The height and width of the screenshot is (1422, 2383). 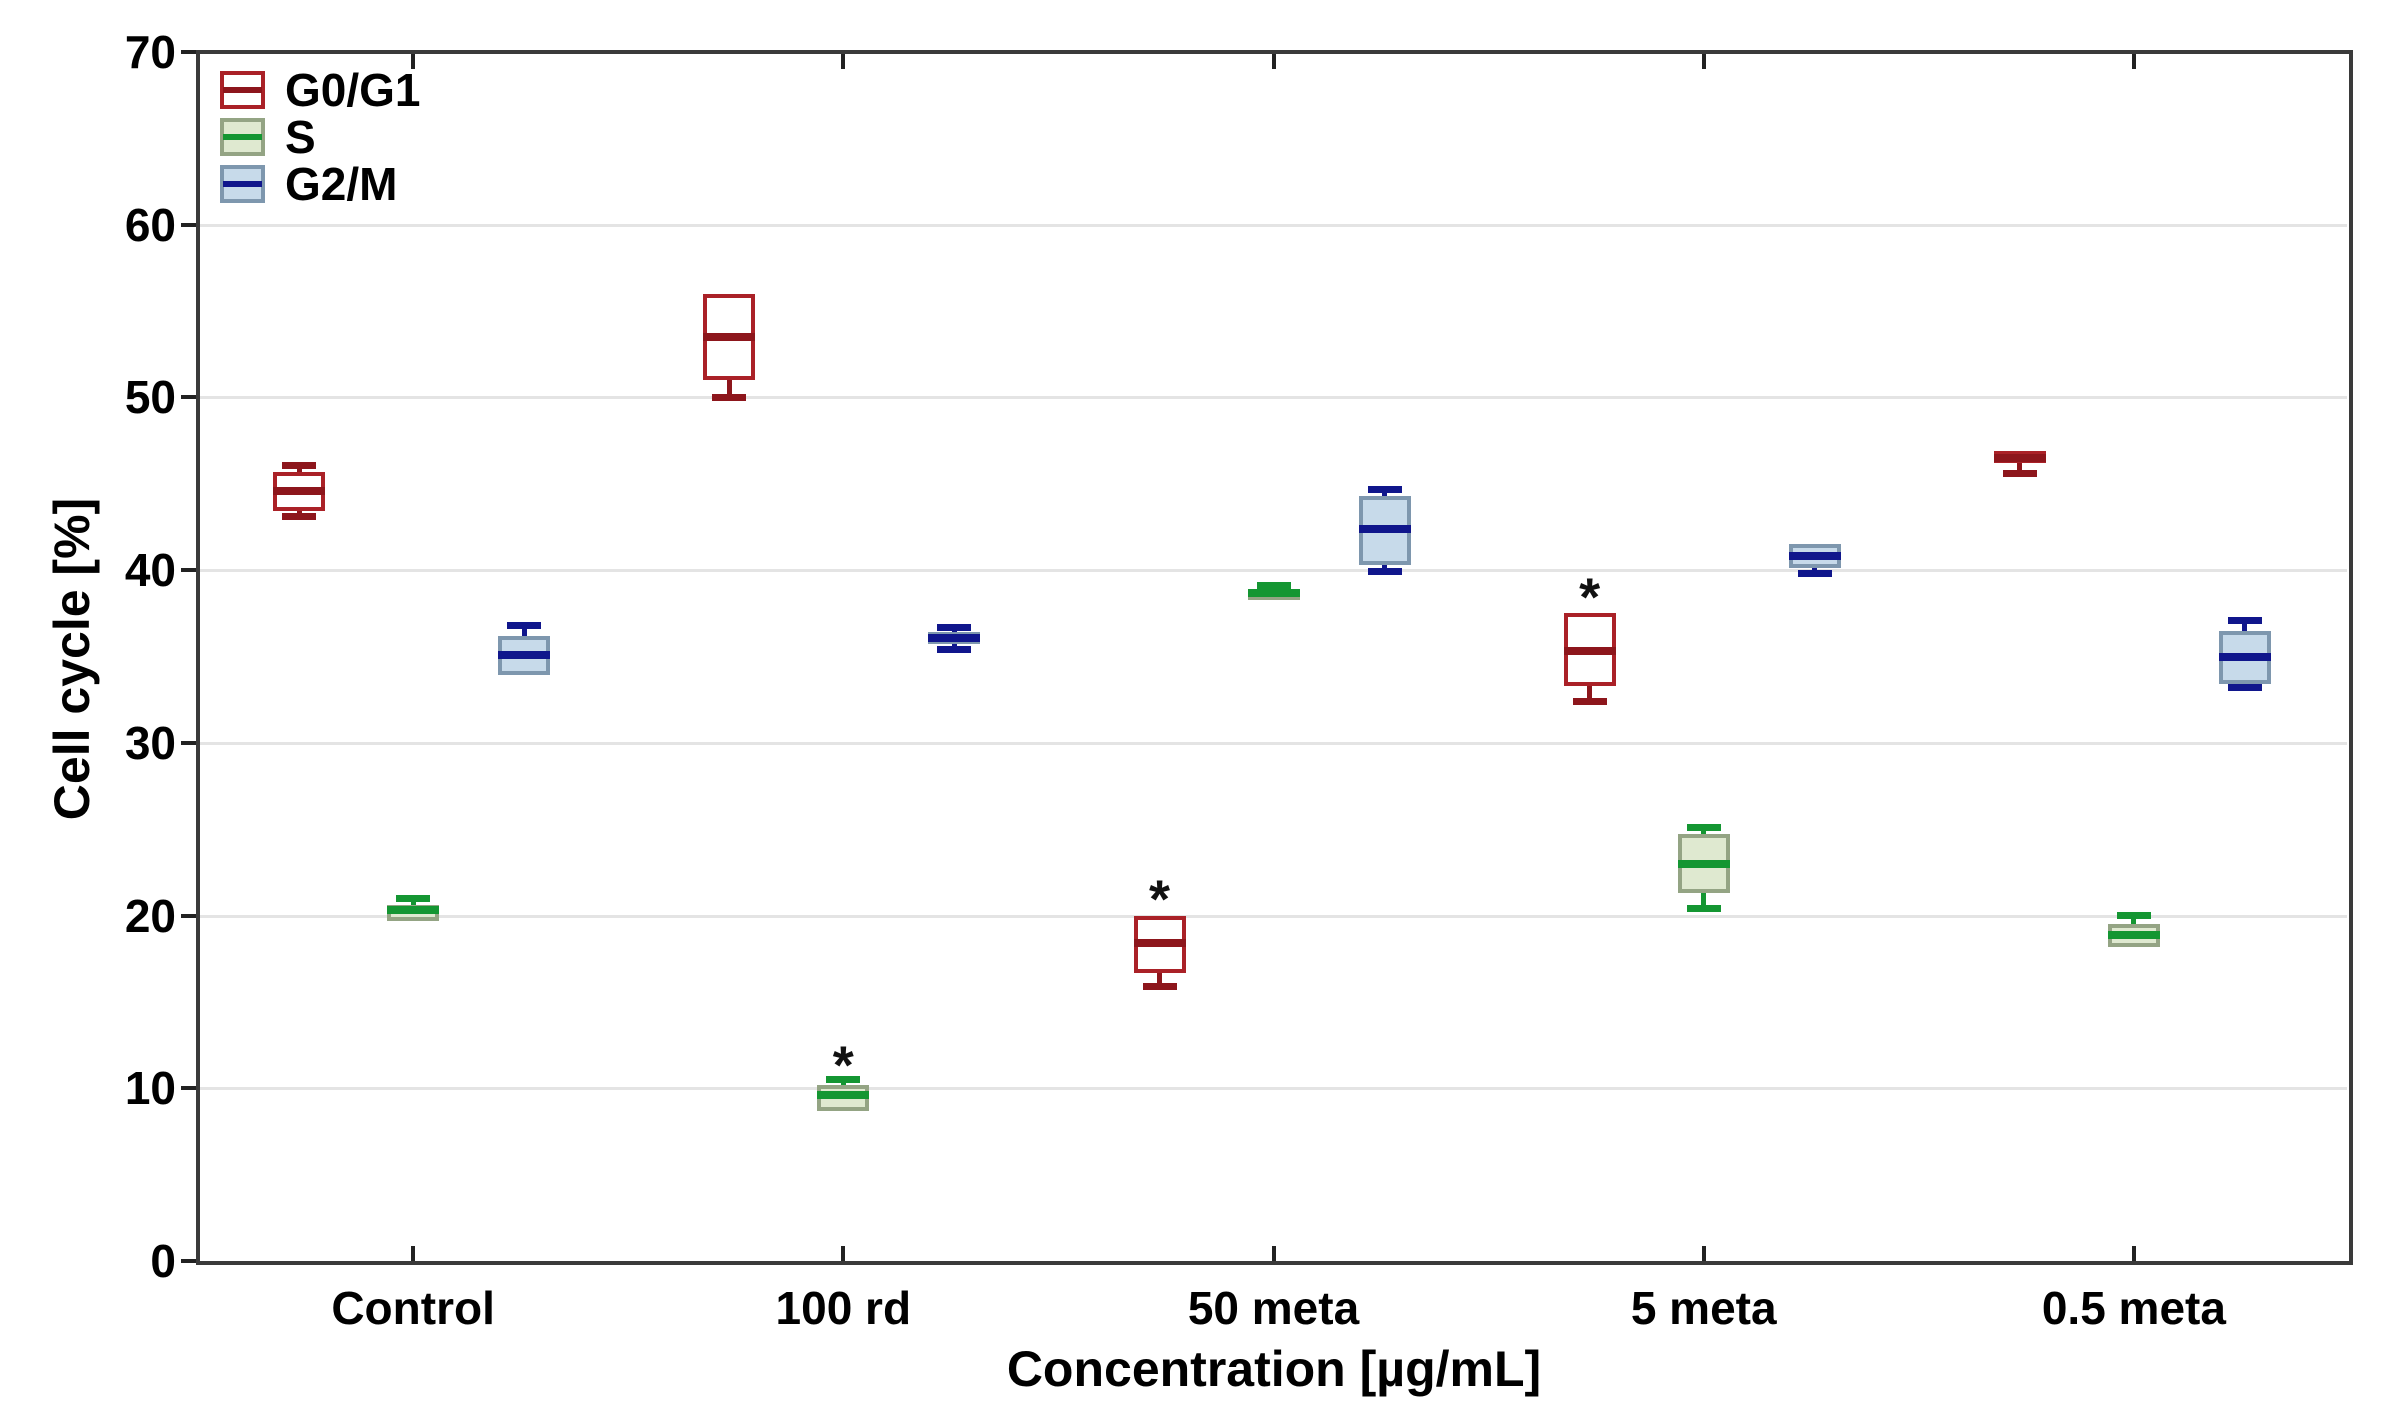 What do you see at coordinates (1274, 1369) in the screenshot?
I see `x-axis-title: Concentration [µg/mL]` at bounding box center [1274, 1369].